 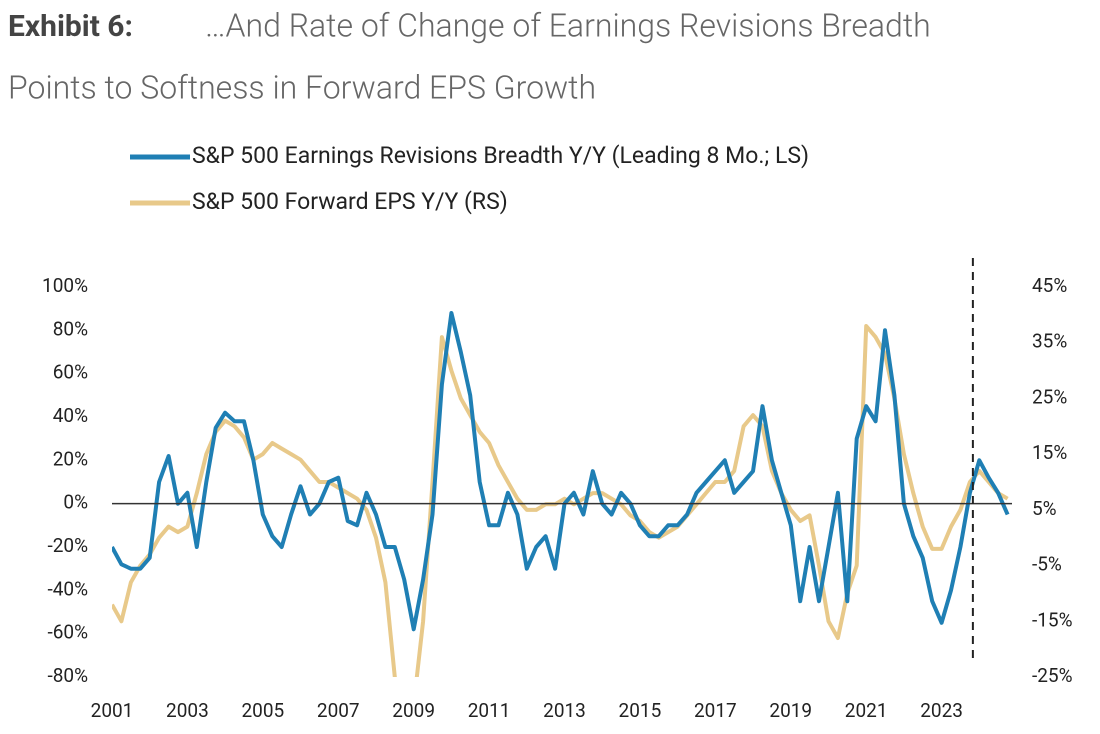 I want to click on x-tick-label: 2003, so click(x=187, y=710).